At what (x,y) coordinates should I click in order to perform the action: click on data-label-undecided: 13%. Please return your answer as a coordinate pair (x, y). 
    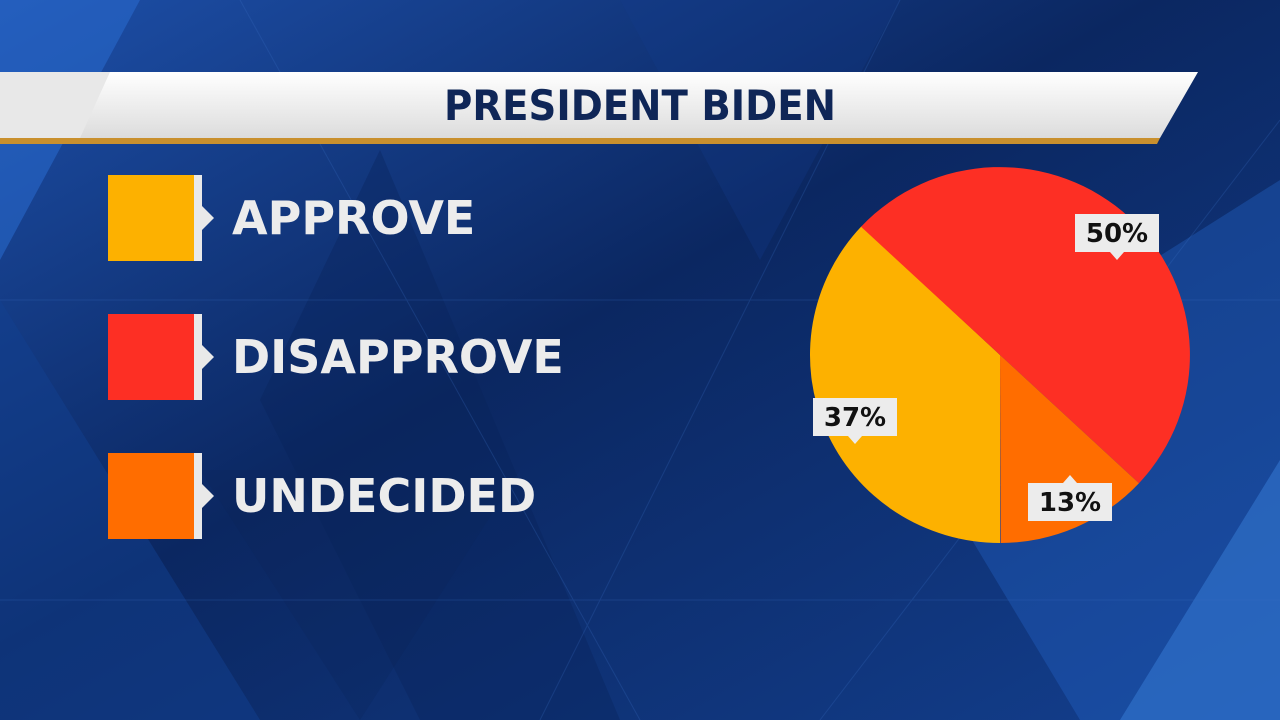
    Looking at the image, I should click on (1070, 503).